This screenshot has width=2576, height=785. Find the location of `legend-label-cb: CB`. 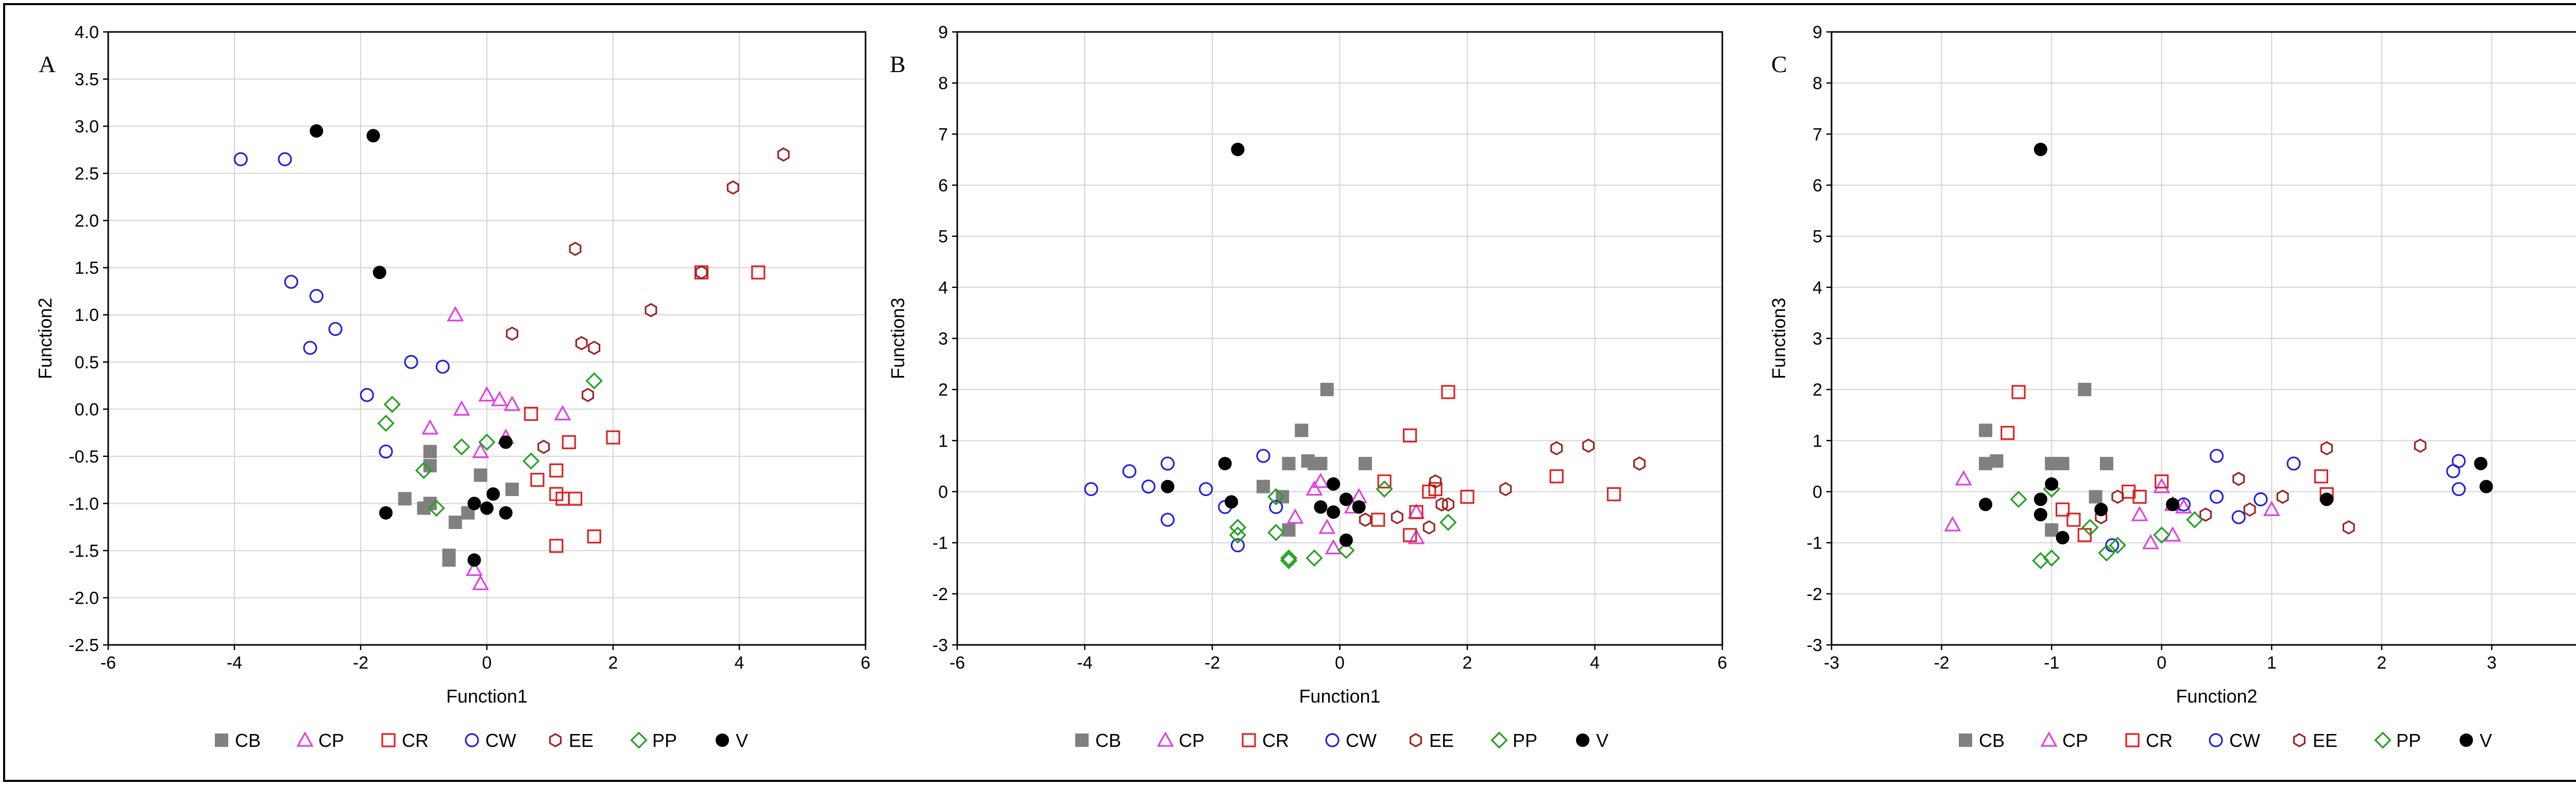

legend-label-cb: CB is located at coordinates (248, 741).